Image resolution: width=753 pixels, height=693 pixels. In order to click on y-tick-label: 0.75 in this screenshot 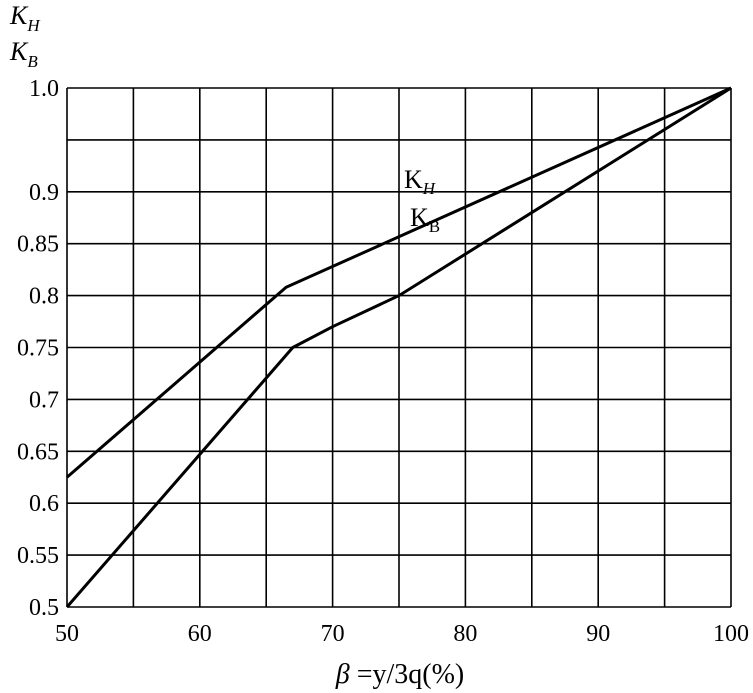, I will do `click(38, 349)`.